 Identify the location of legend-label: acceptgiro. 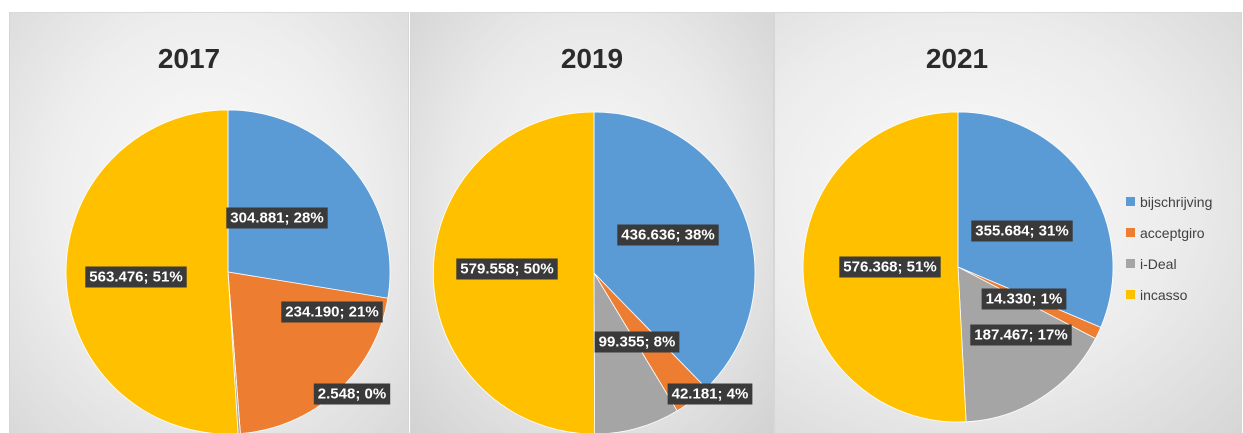
(1172, 233).